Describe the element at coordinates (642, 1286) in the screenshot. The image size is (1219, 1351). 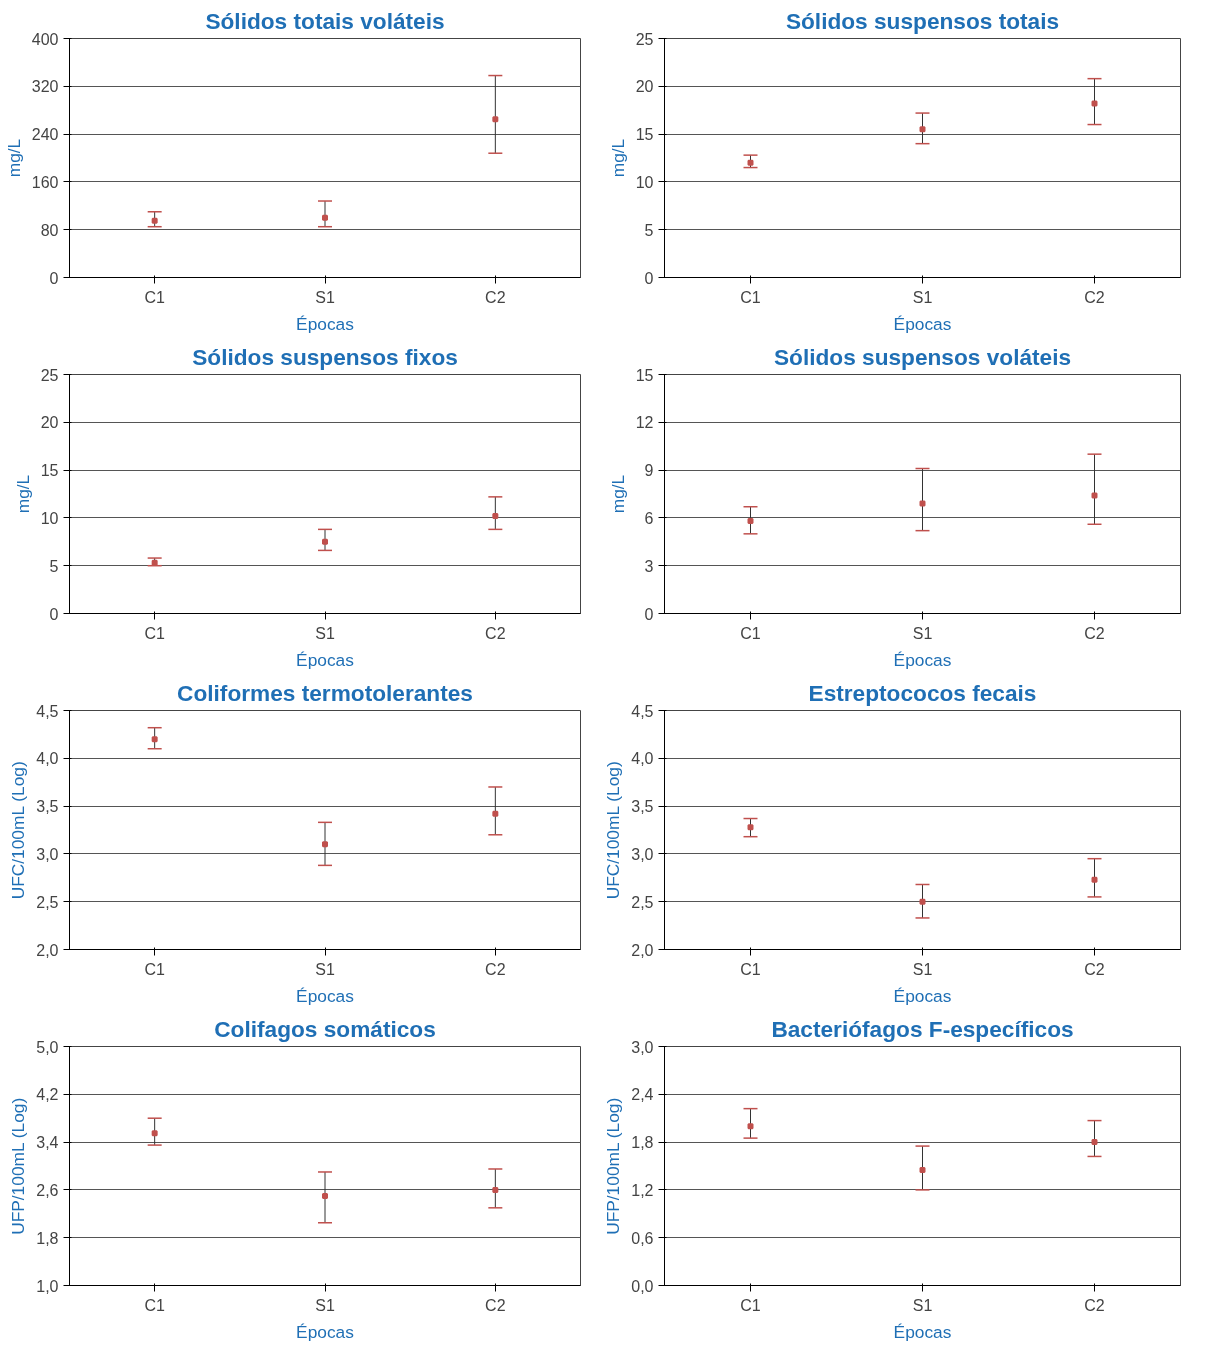
I see `y-tick-label: 0,0` at that location.